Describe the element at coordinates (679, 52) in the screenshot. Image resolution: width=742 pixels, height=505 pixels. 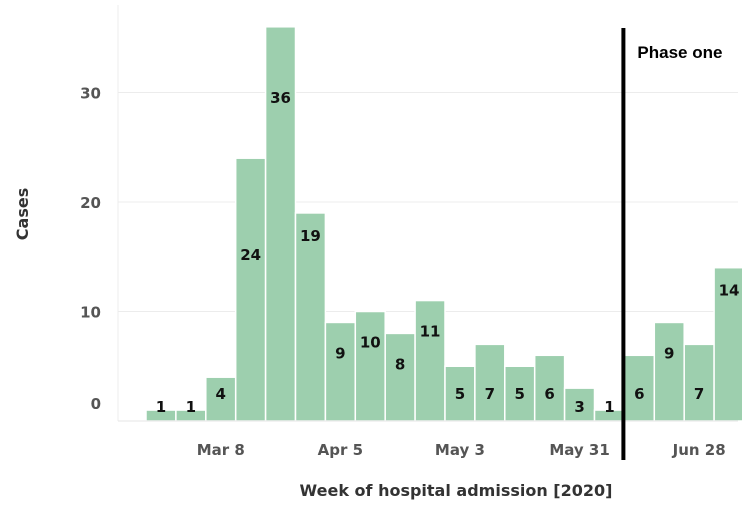
I see `phase-annotation: Phase one` at that location.